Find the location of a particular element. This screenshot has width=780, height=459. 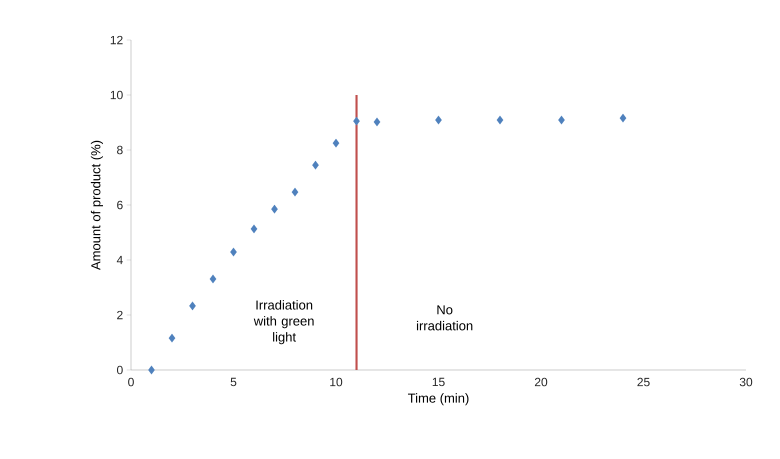

x-tick-label: 20 is located at coordinates (541, 382).